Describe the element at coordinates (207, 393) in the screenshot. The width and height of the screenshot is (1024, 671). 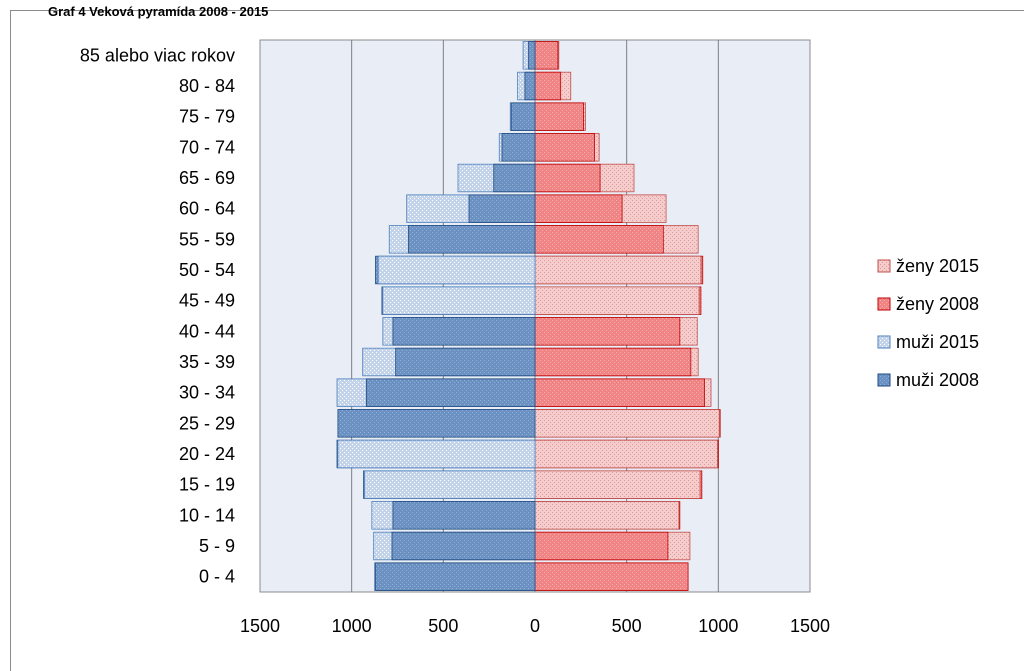
I see `category-label: 30 - 34` at that location.